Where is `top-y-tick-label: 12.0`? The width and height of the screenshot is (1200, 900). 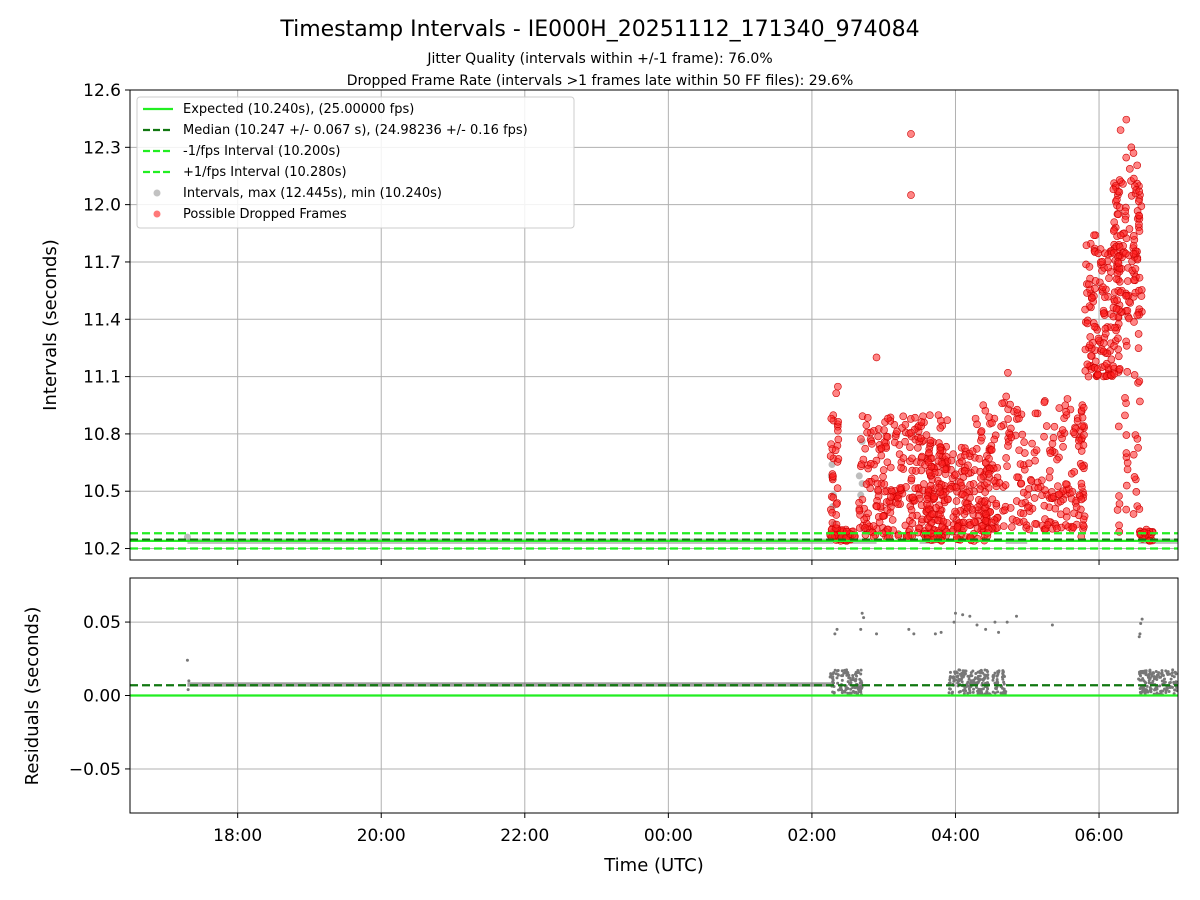 top-y-tick-label: 12.0 is located at coordinates (102, 206).